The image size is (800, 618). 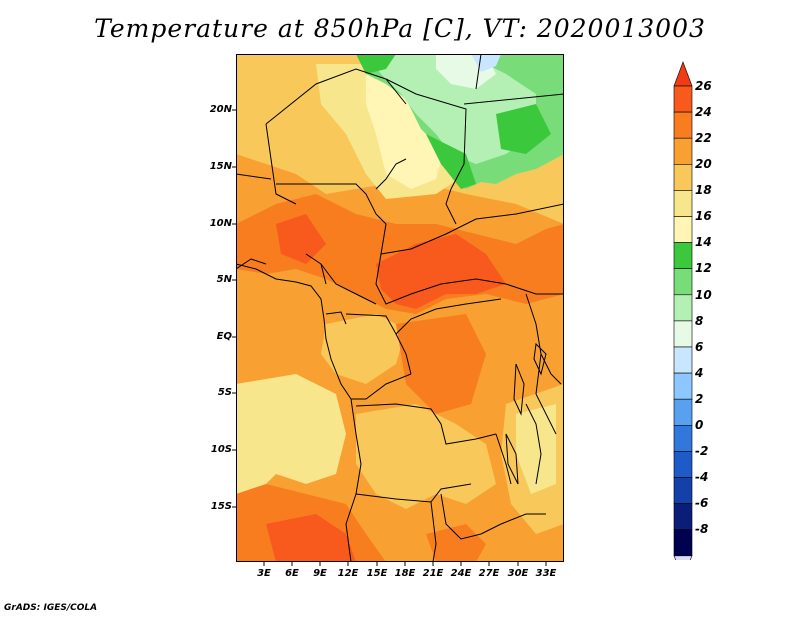 I want to click on cbar-label-24: 24, so click(x=703, y=112).